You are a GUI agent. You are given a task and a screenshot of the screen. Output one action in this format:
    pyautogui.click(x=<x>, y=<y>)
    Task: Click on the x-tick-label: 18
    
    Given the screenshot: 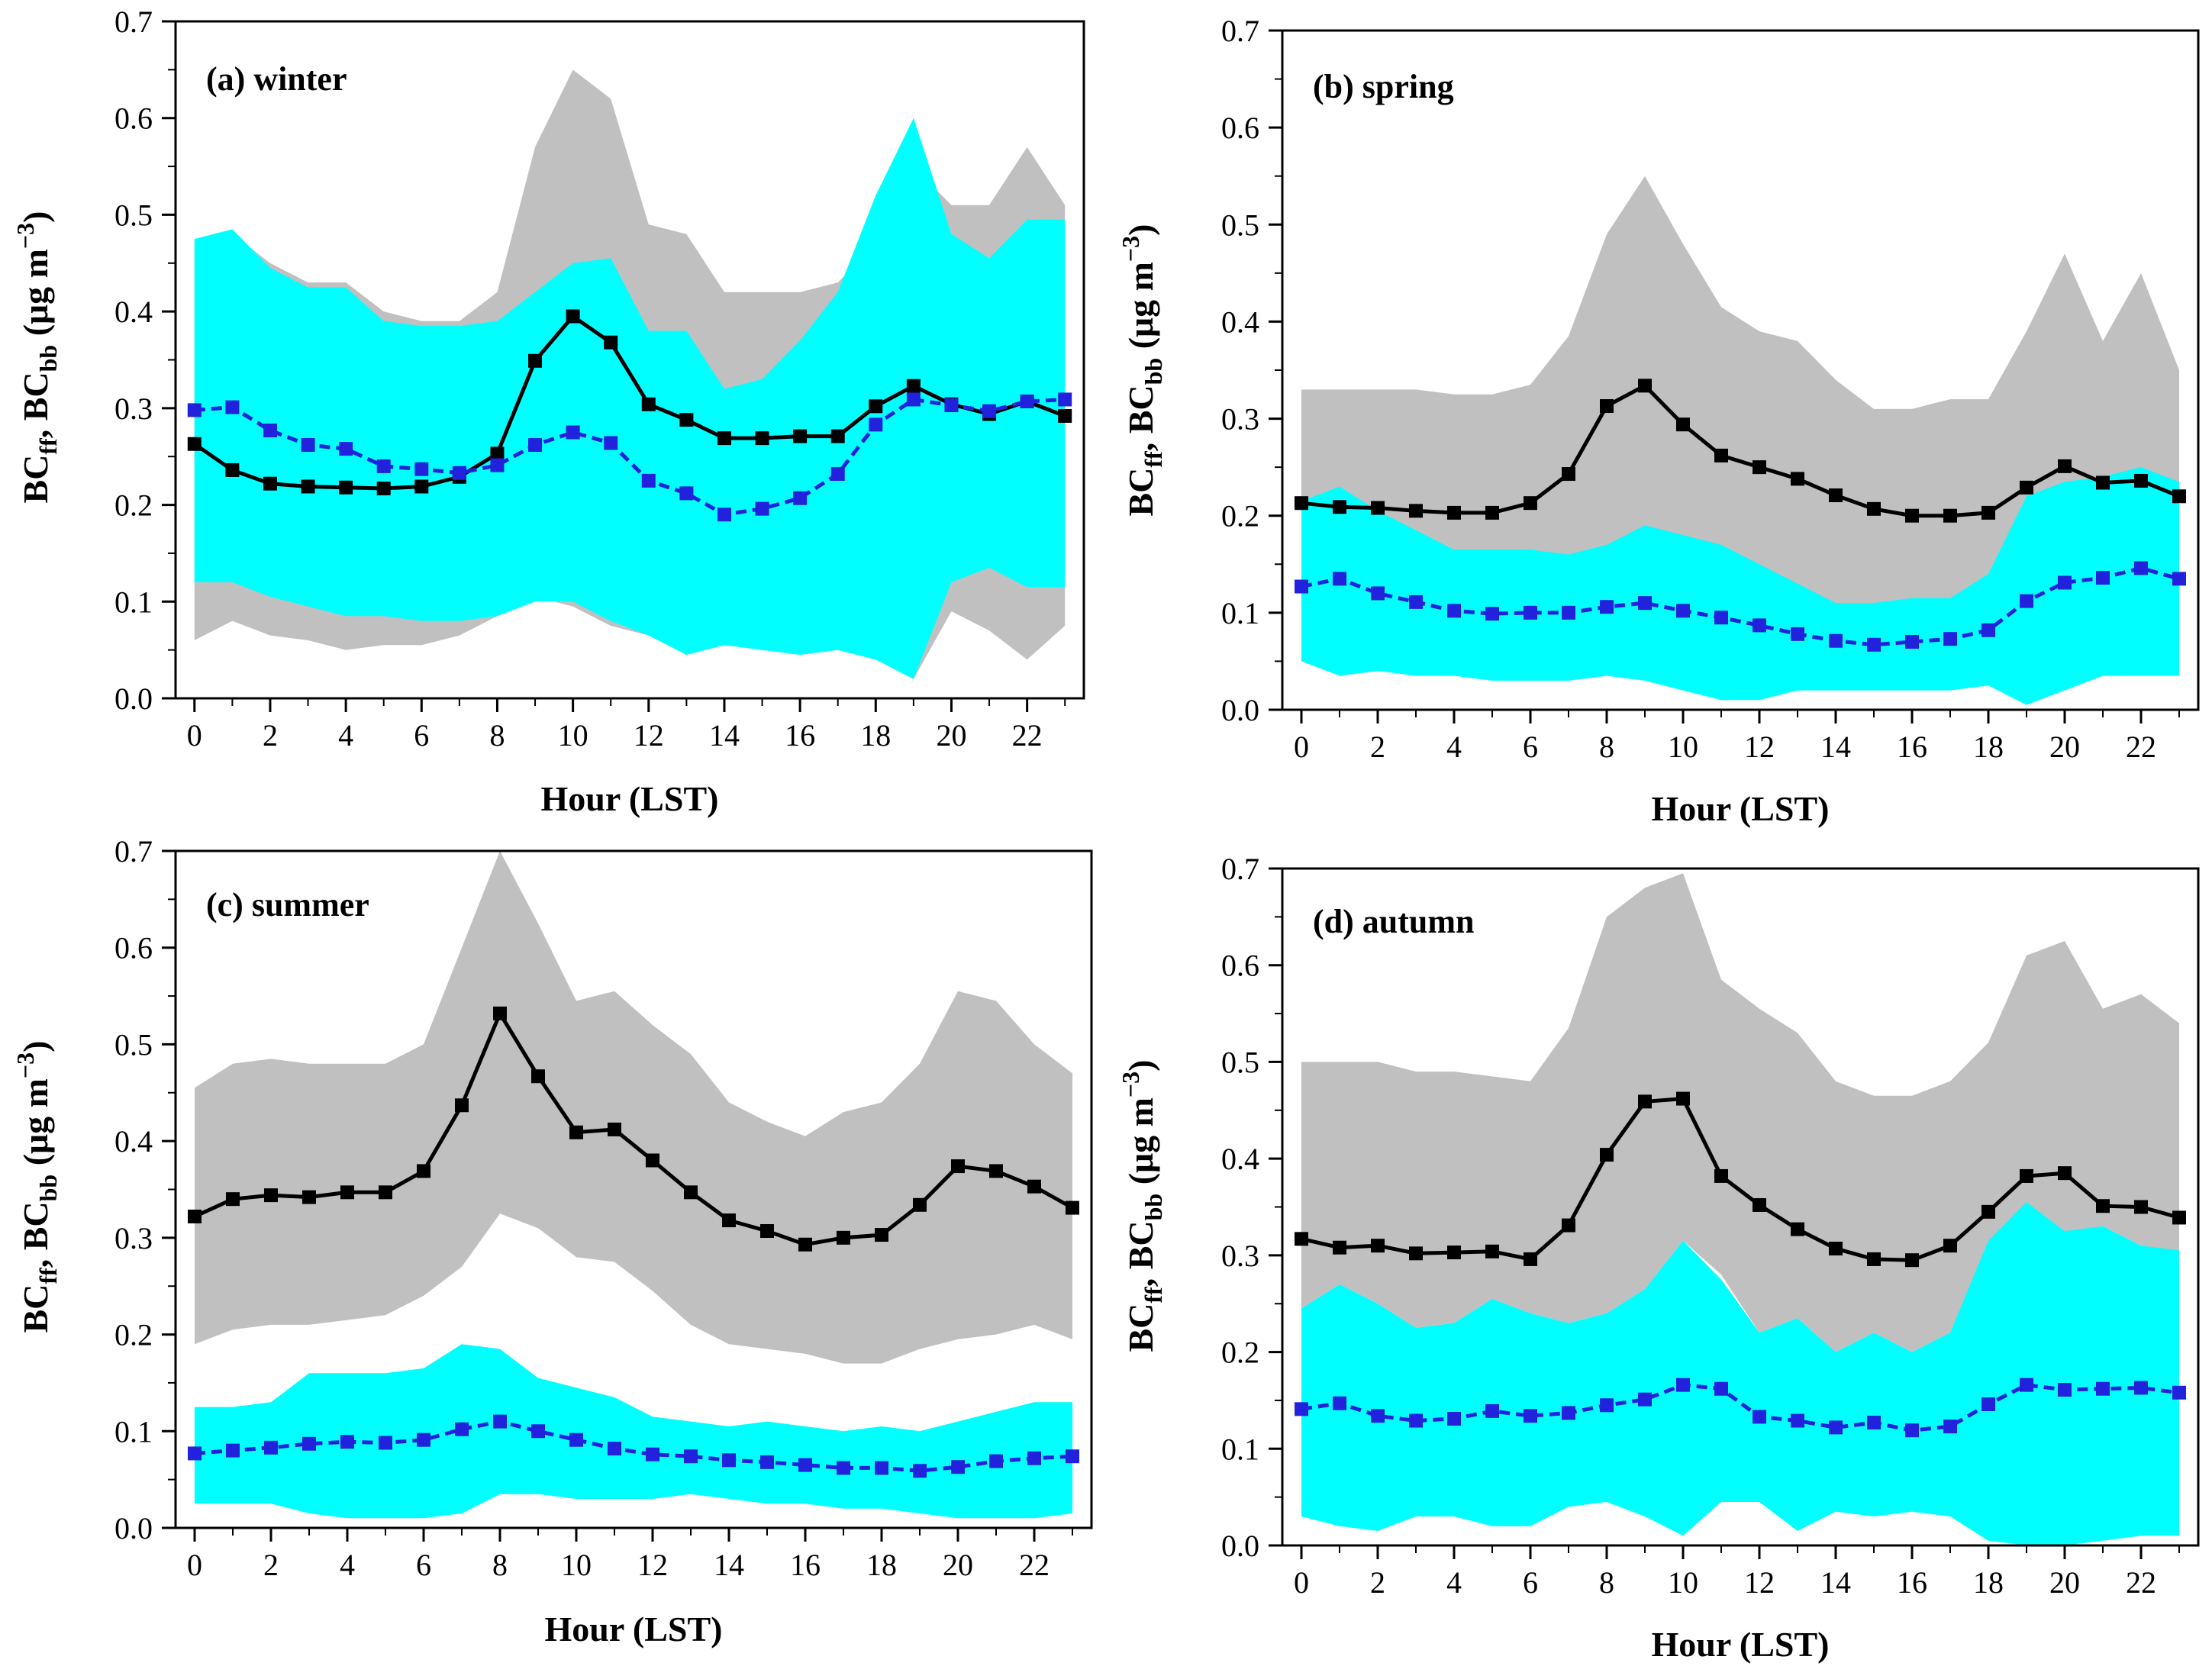 What is the action you would take?
    pyautogui.click(x=881, y=1565)
    